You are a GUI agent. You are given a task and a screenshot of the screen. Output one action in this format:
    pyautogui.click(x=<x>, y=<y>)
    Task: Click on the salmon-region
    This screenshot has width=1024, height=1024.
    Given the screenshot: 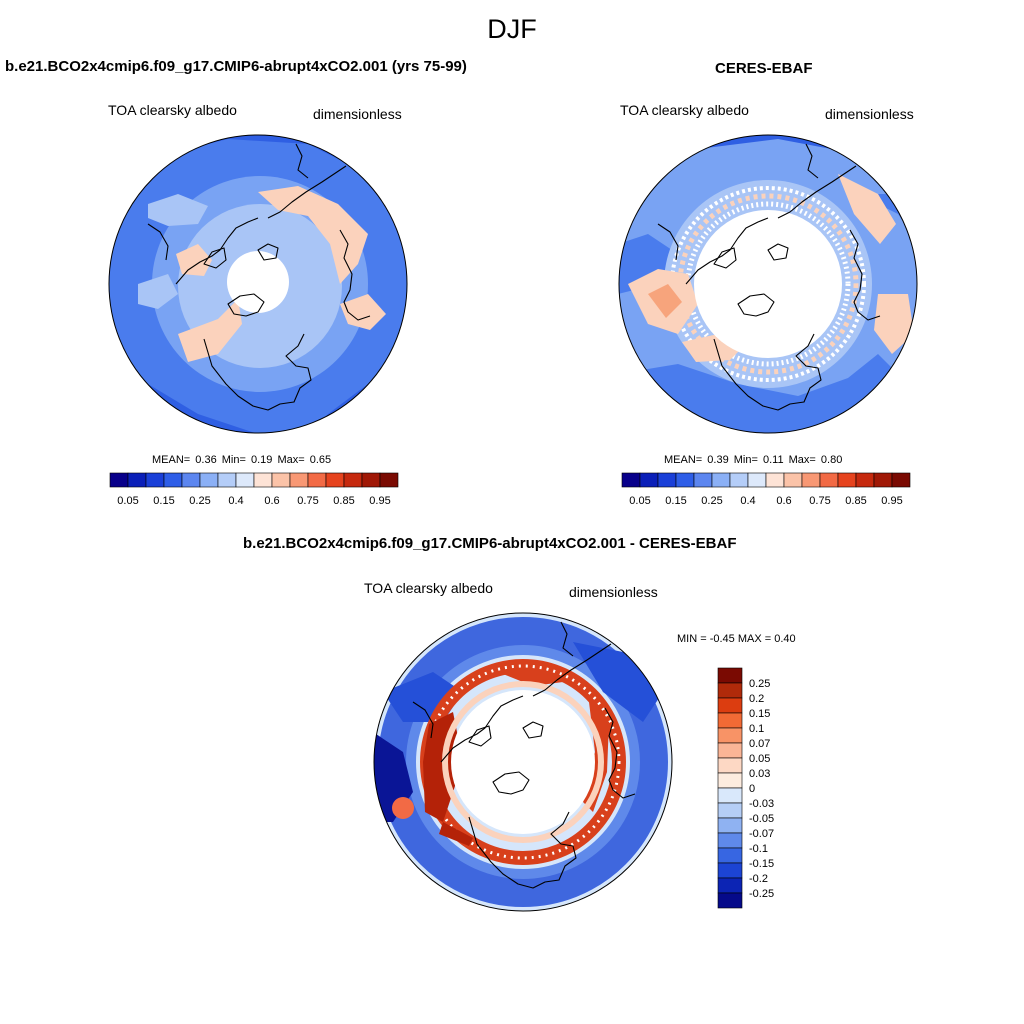 What is the action you would take?
    pyautogui.click(x=665, y=301)
    